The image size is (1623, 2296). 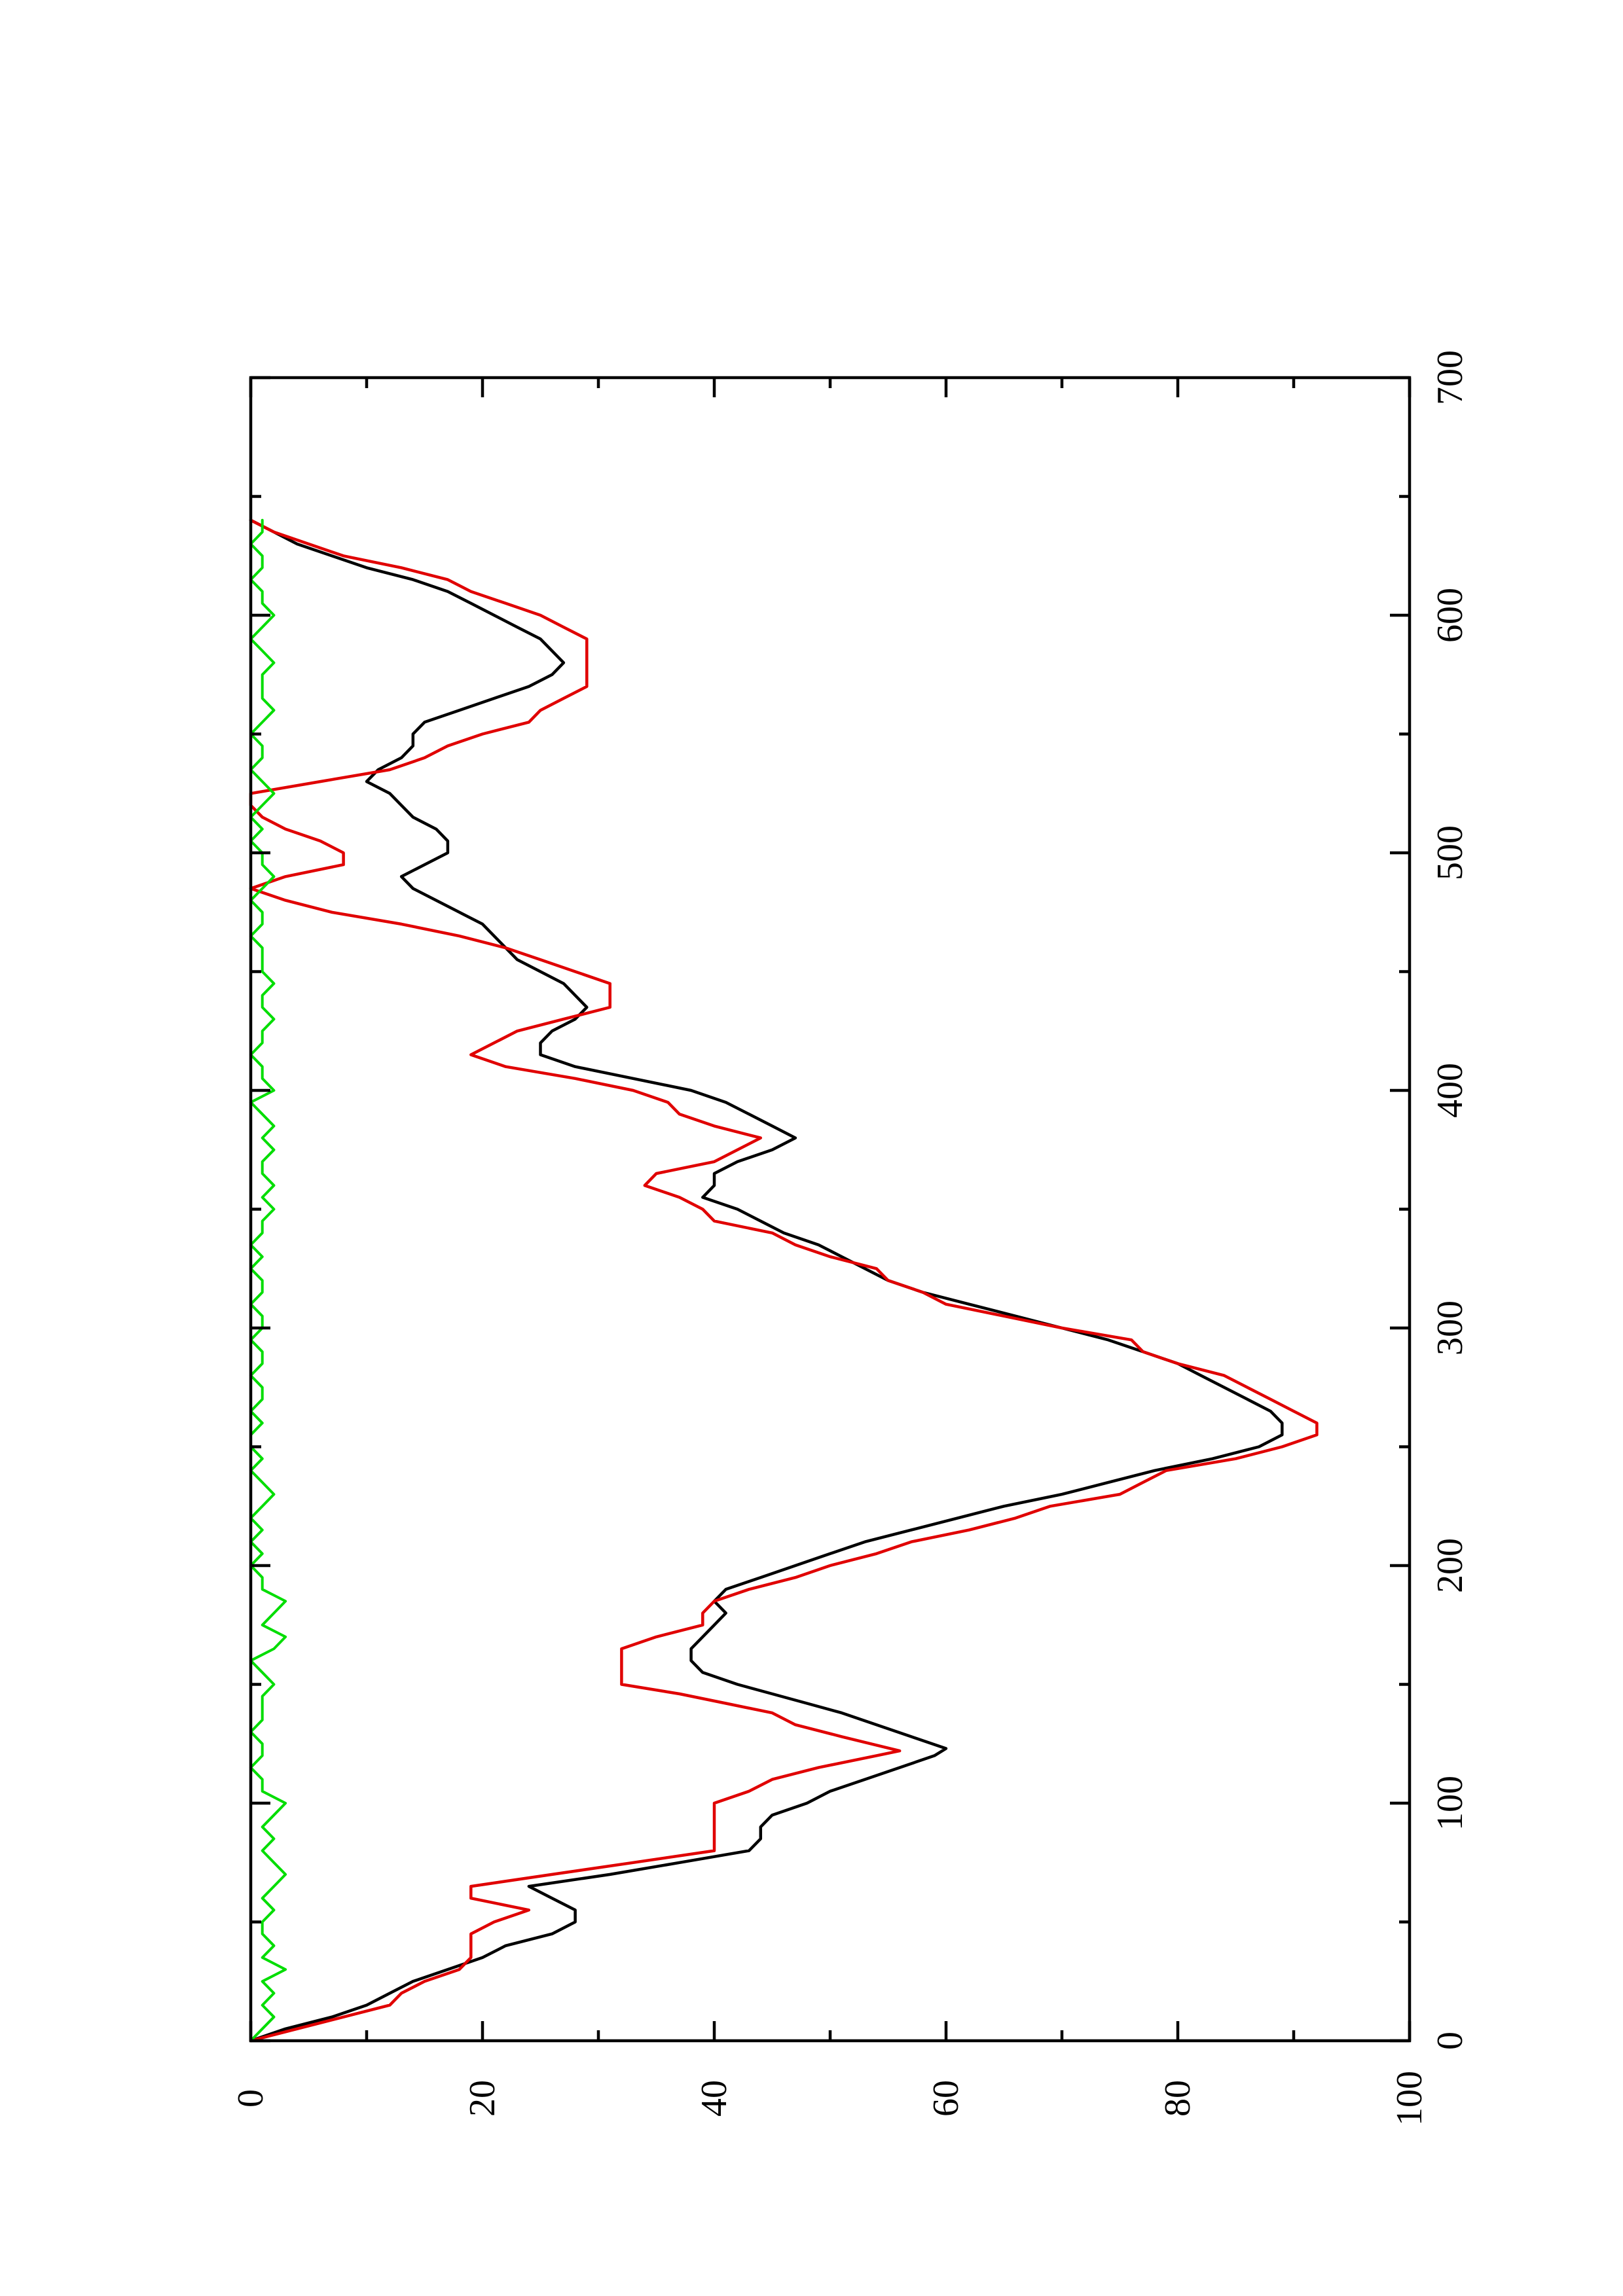 What do you see at coordinates (714, 2098) in the screenshot?
I see `y-tick-label: 40` at bounding box center [714, 2098].